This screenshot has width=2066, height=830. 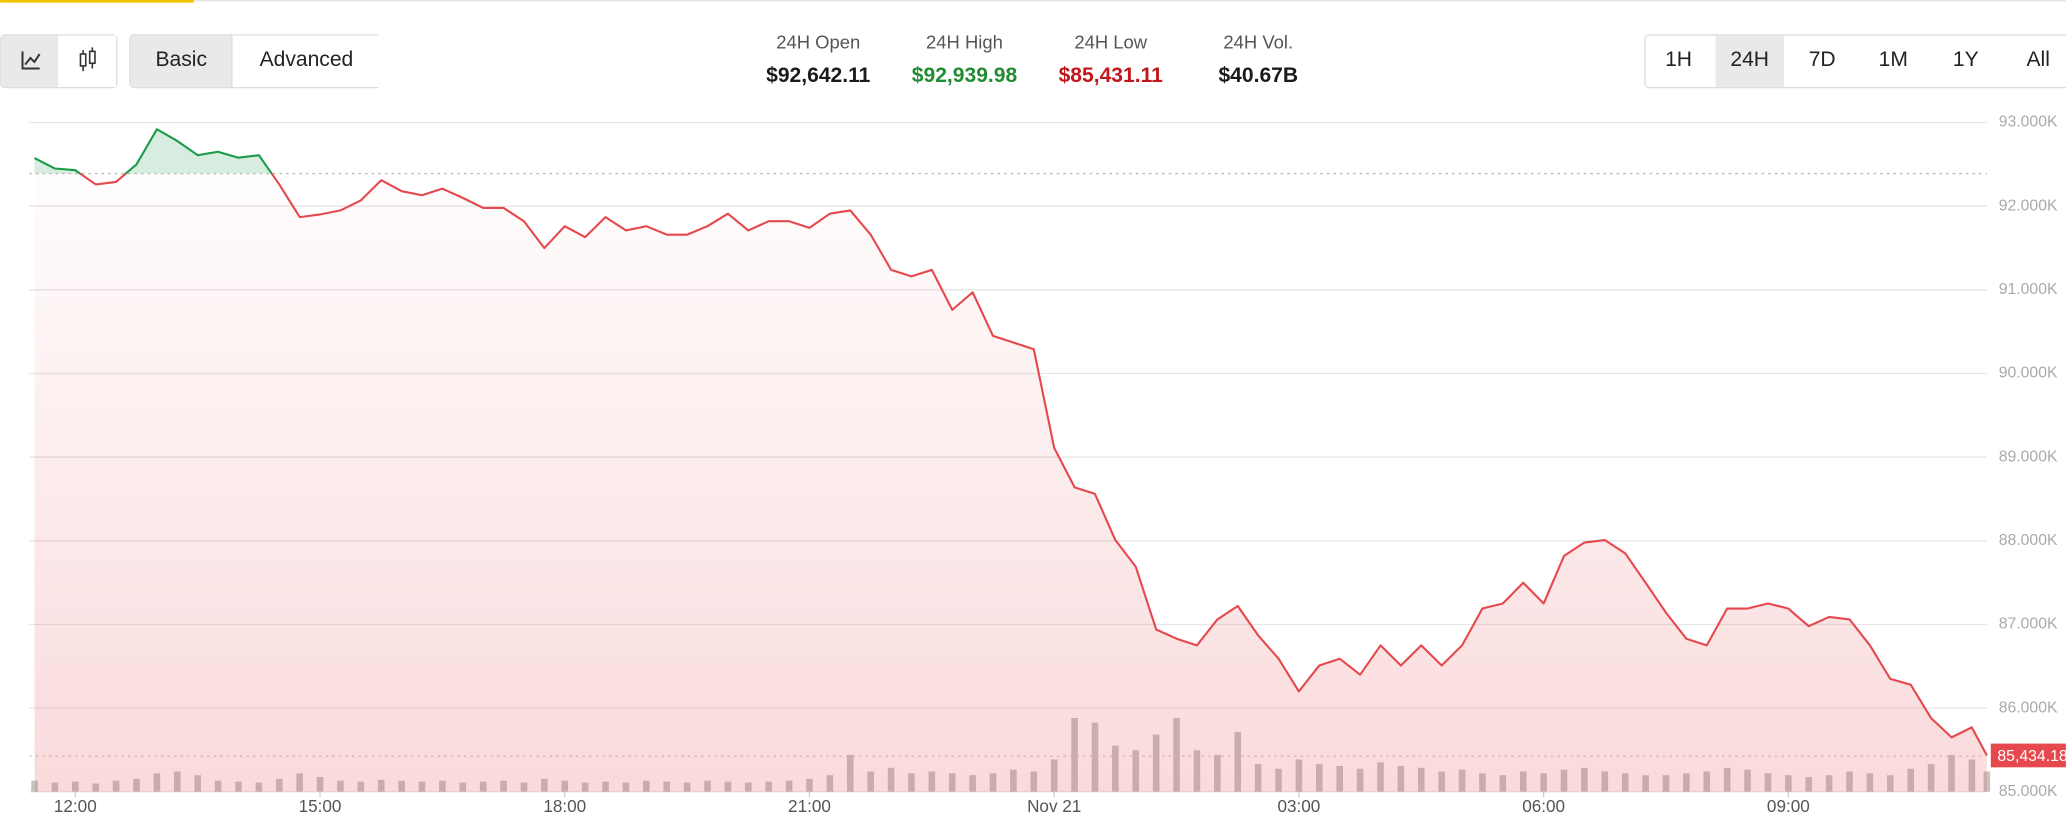 I want to click on range-button: 1H, so click(x=1678, y=59).